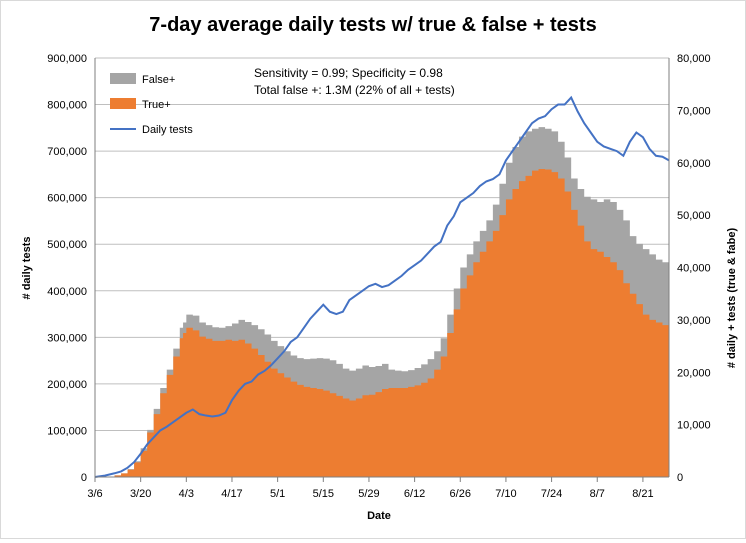 The height and width of the screenshot is (543, 746). I want to click on right-tick-label: 80,000, so click(694, 59).